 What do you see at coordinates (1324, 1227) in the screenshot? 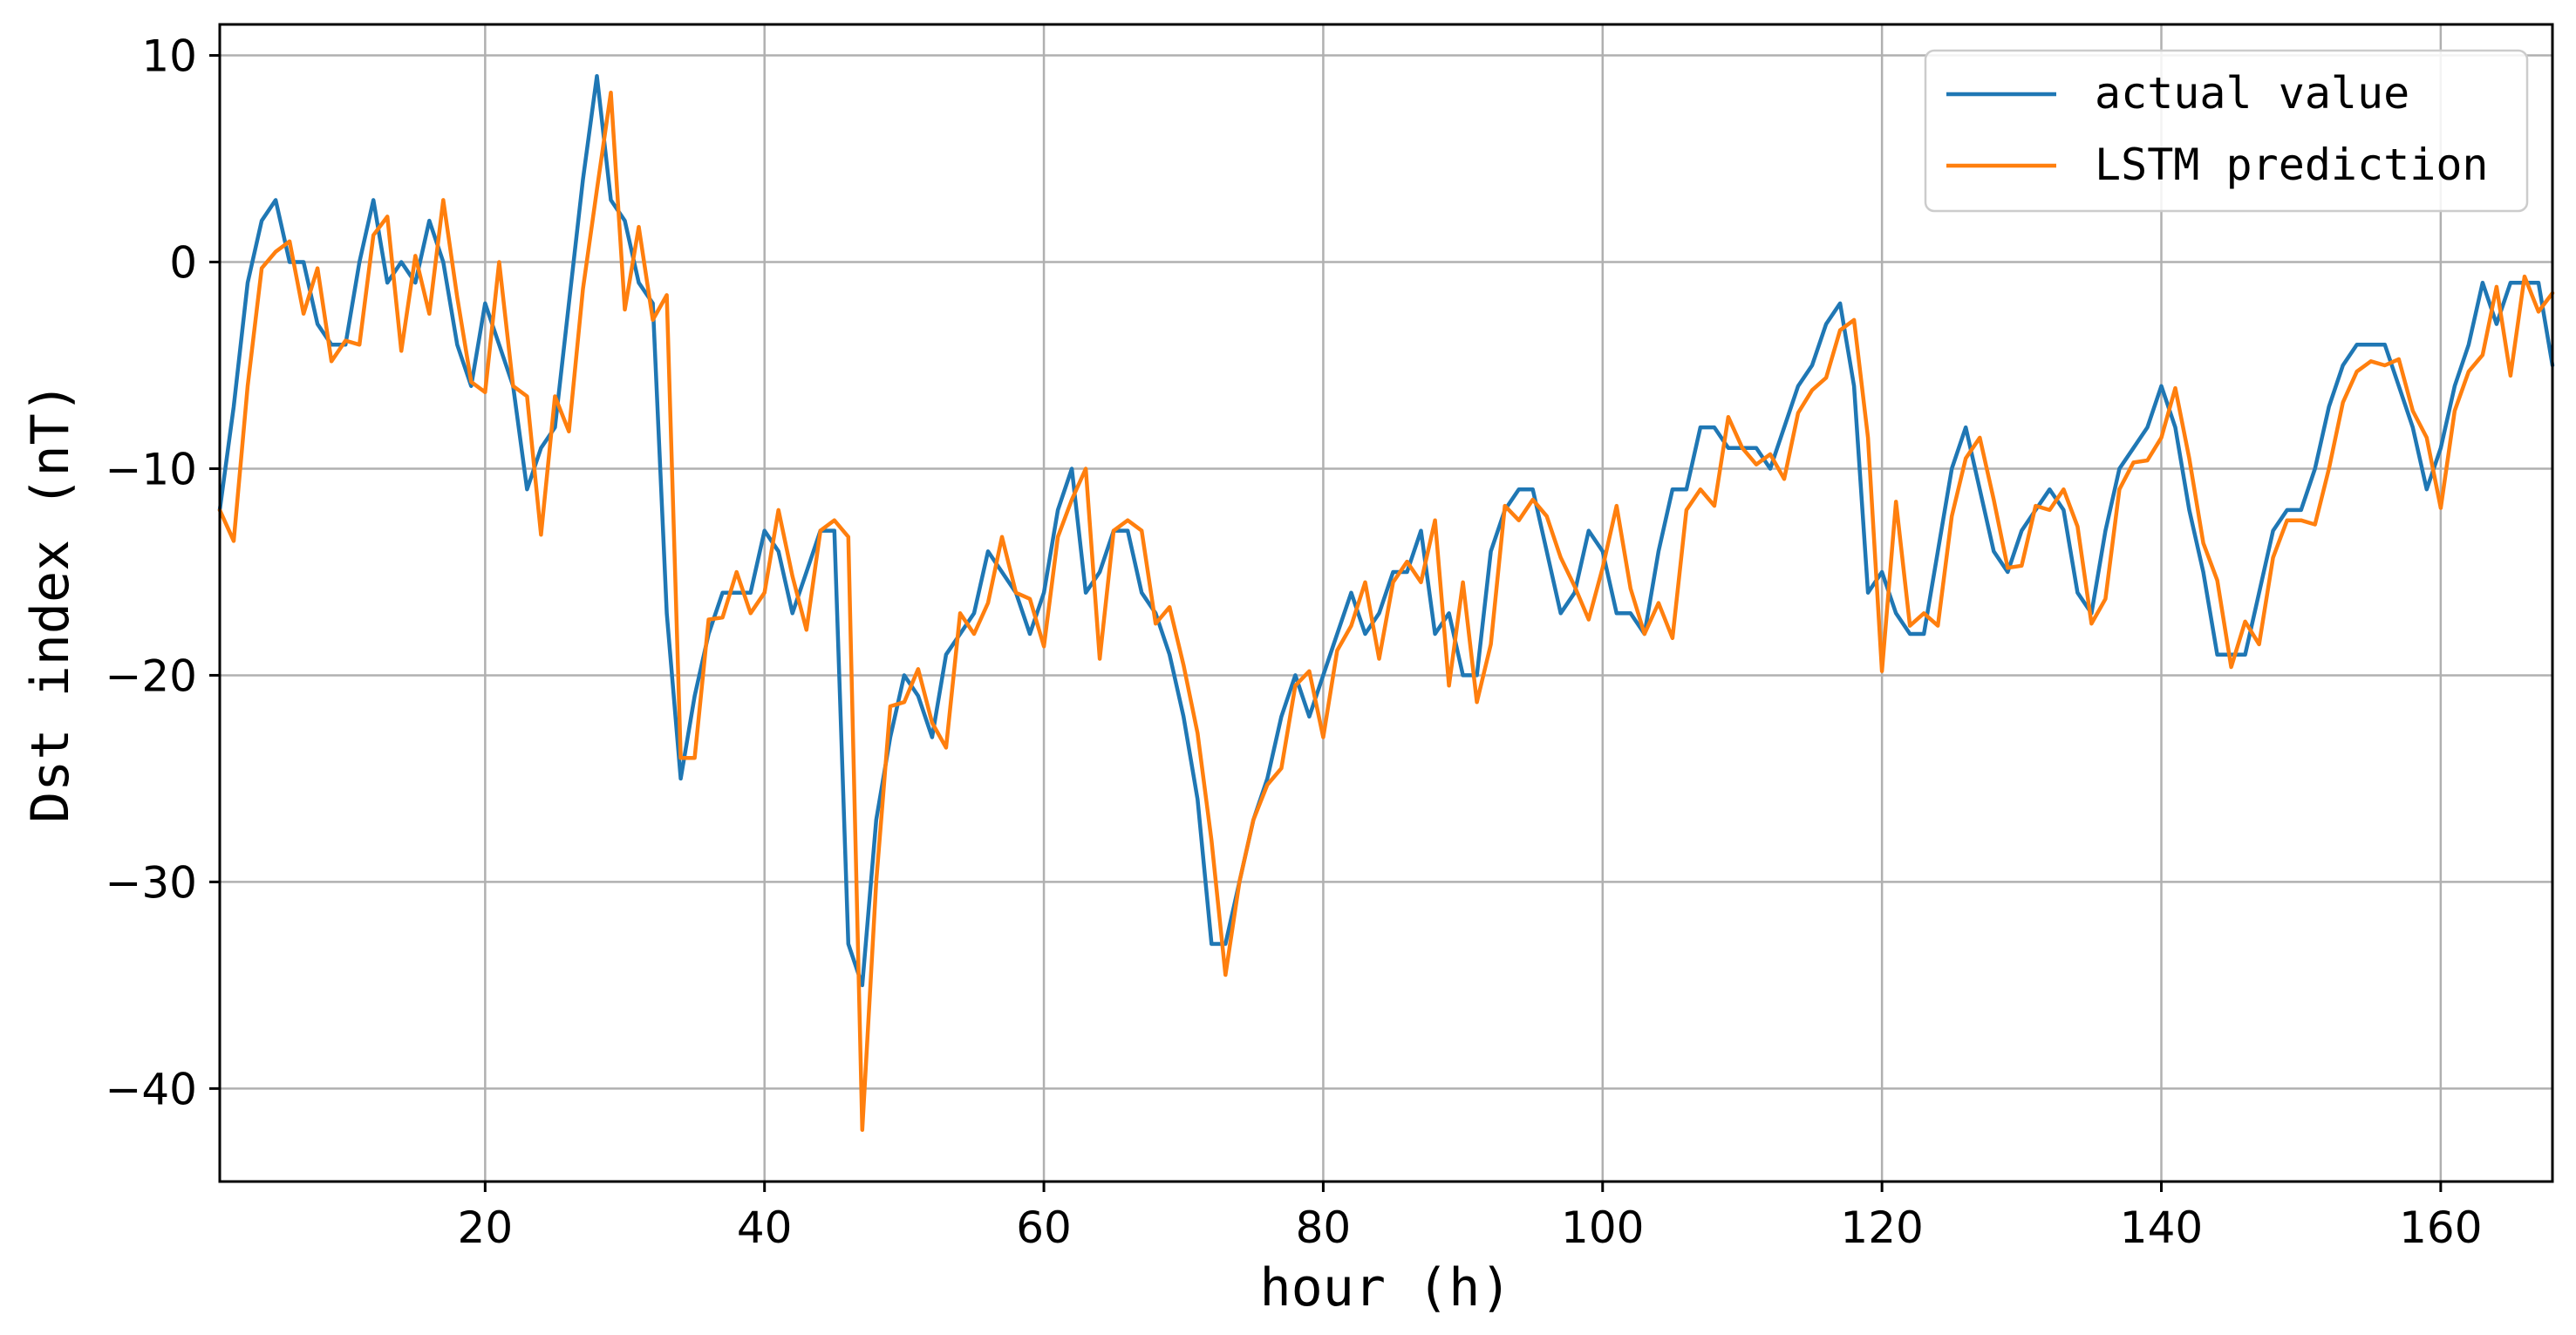
I see `x-tick-label: 80` at bounding box center [1324, 1227].